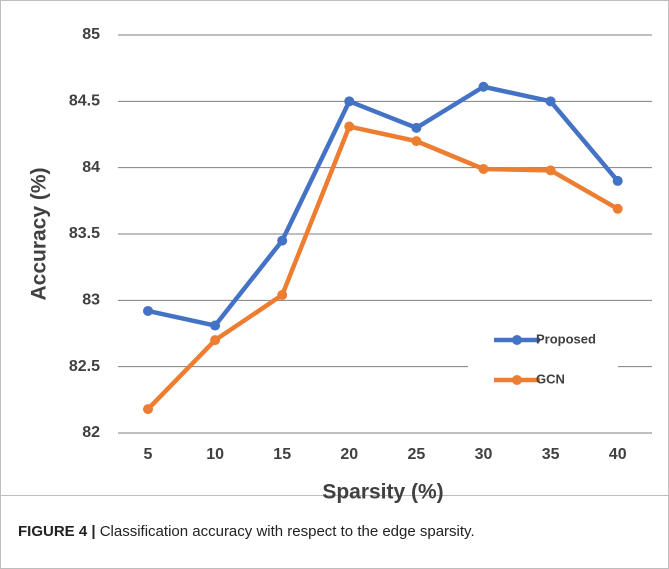  I want to click on x-axis-title: Sparsity (%), so click(382, 492).